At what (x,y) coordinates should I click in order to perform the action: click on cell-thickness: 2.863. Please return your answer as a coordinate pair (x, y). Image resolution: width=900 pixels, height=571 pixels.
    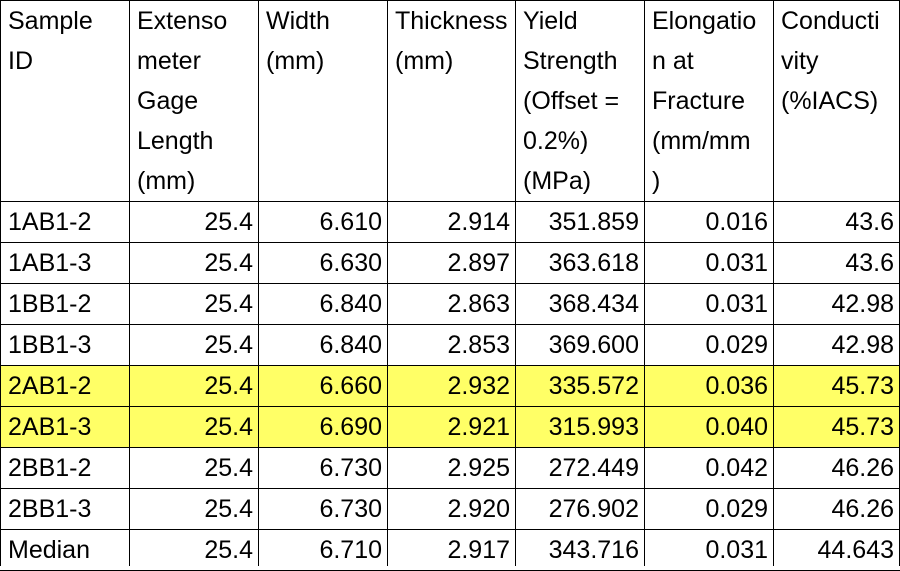
    Looking at the image, I should click on (451, 304).